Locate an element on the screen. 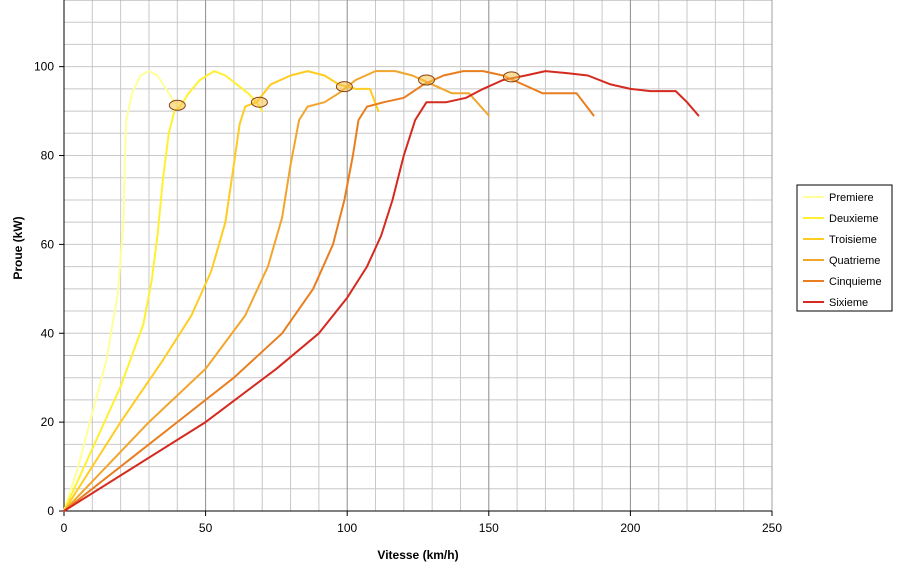 This screenshot has width=901, height=568. x-tick-label: 0 is located at coordinates (64, 528).